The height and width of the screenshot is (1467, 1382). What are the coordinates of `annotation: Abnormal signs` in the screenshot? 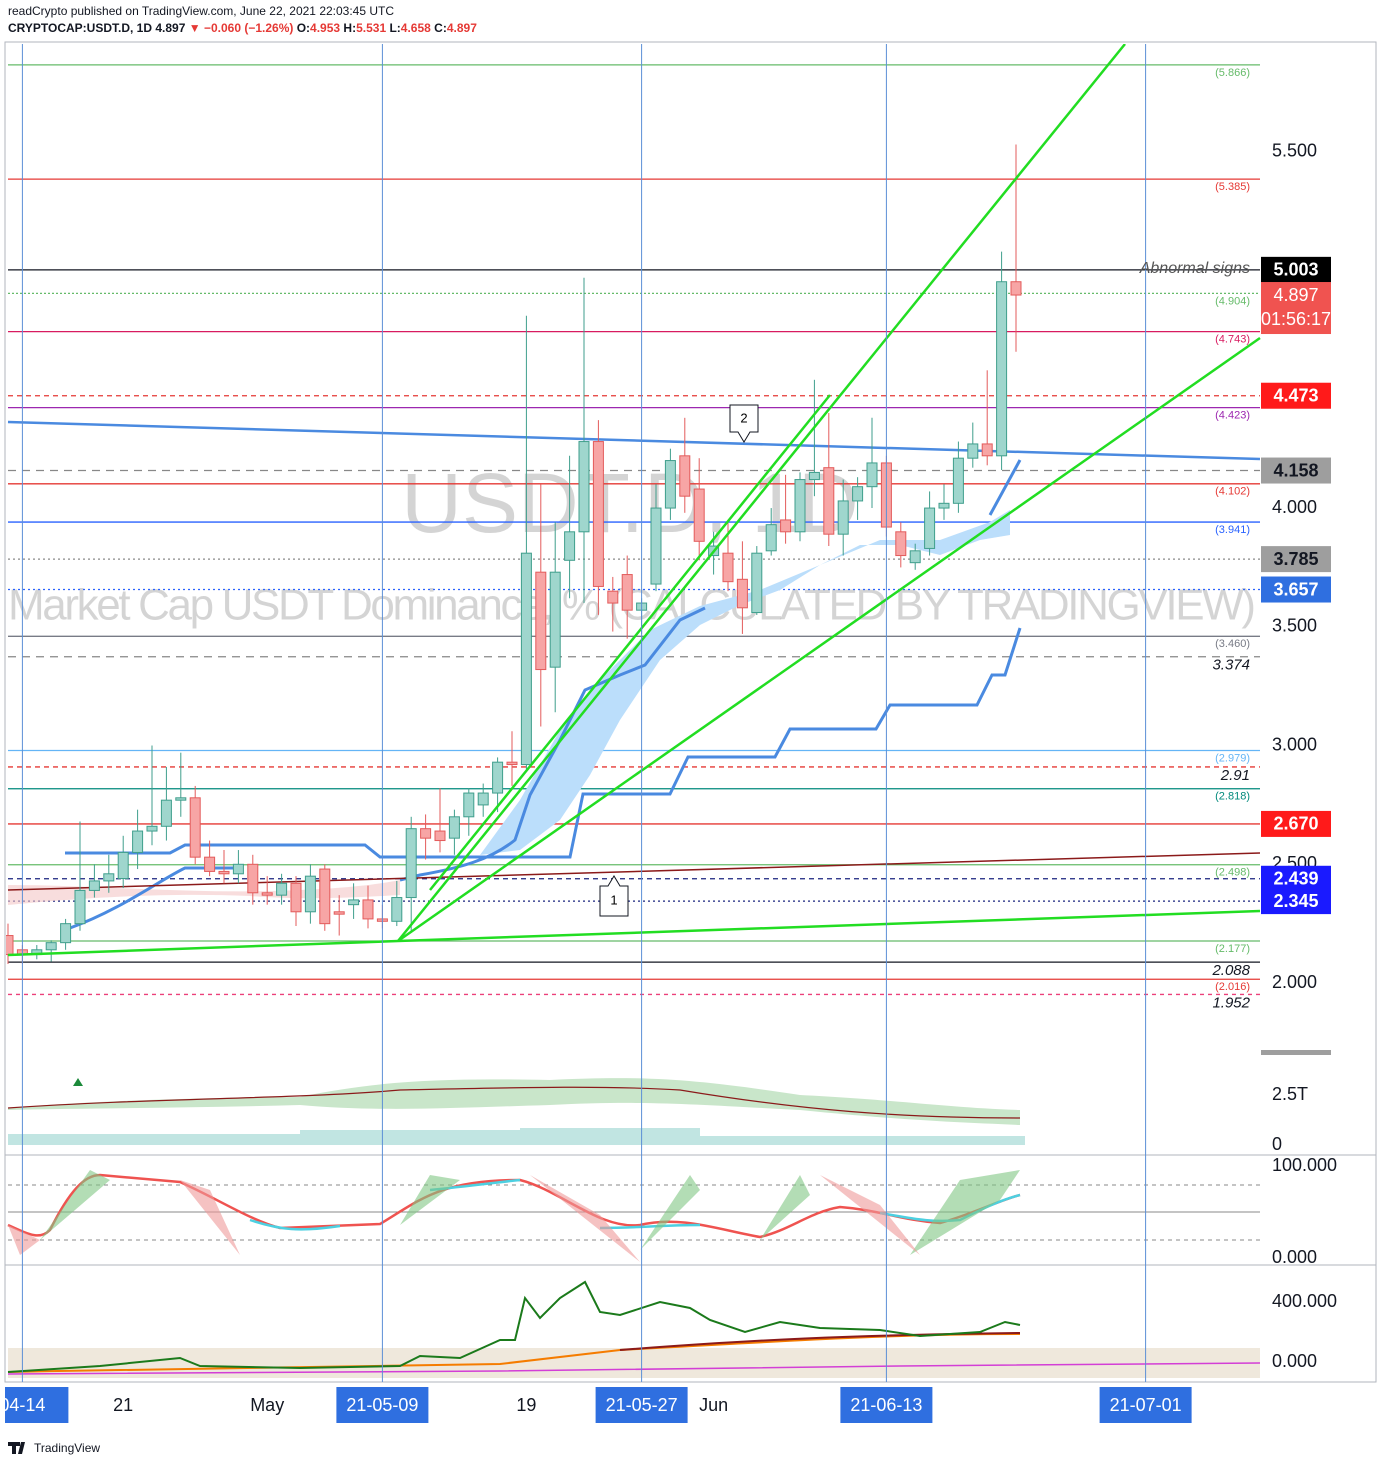 It's located at (1194, 268).